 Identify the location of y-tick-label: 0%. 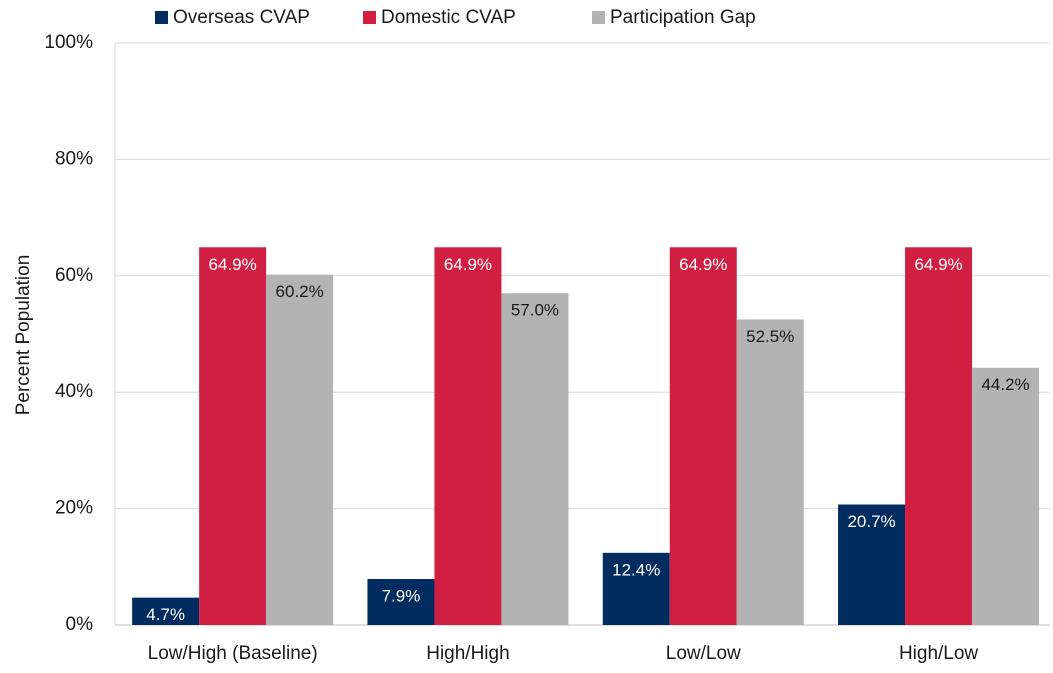
(80, 624).